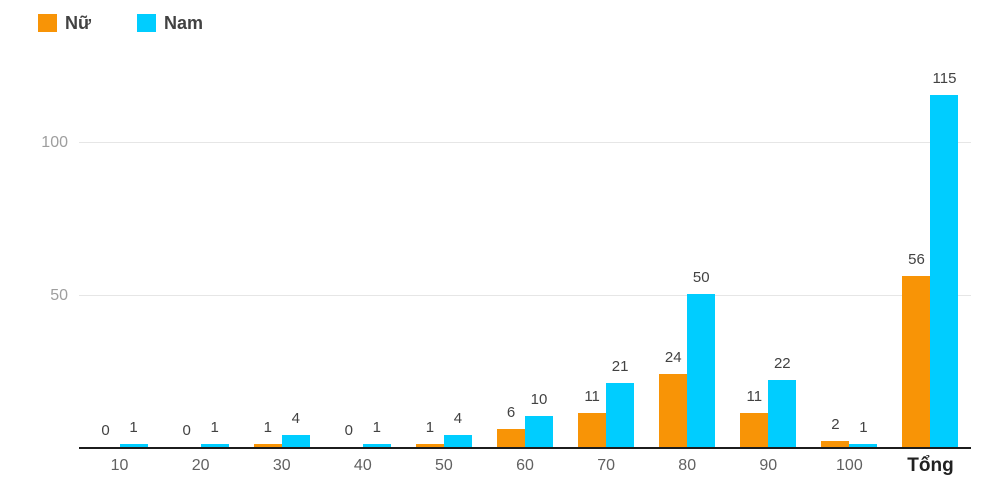 Image resolution: width=1005 pixels, height=498 pixels. What do you see at coordinates (606, 253) in the screenshot?
I see `bar-group: 11 21` at bounding box center [606, 253].